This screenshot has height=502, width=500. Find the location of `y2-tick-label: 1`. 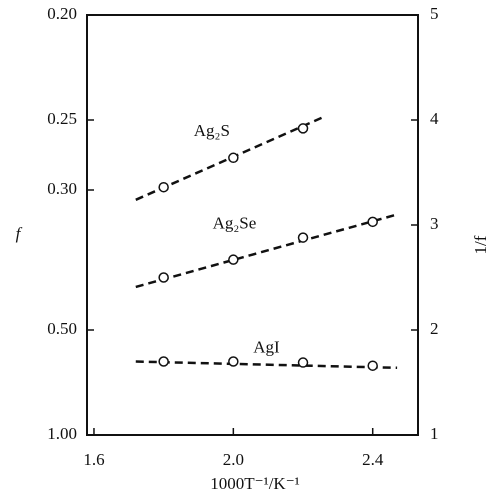

y2-tick-label: 1 is located at coordinates (434, 433).